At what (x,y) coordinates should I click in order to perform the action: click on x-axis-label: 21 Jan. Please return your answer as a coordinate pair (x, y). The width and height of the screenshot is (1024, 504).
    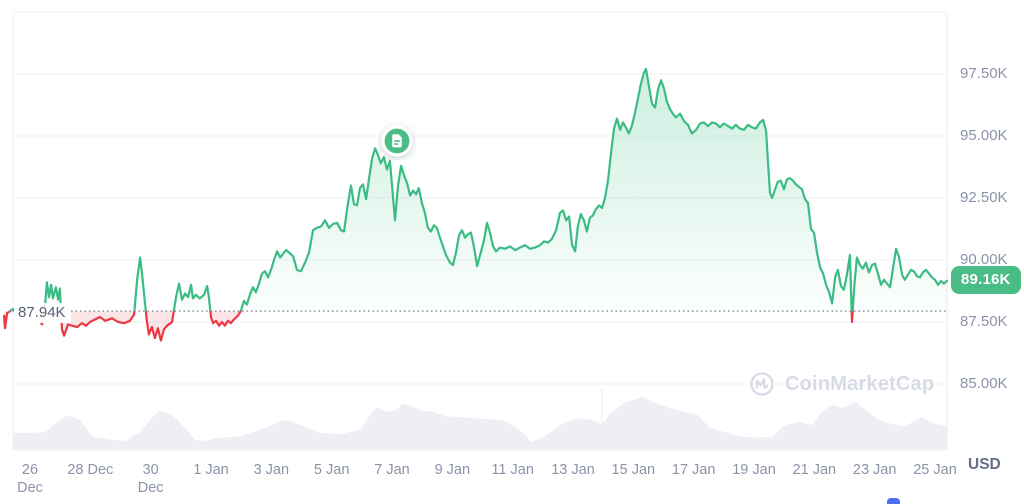
    Looking at the image, I should click on (814, 470).